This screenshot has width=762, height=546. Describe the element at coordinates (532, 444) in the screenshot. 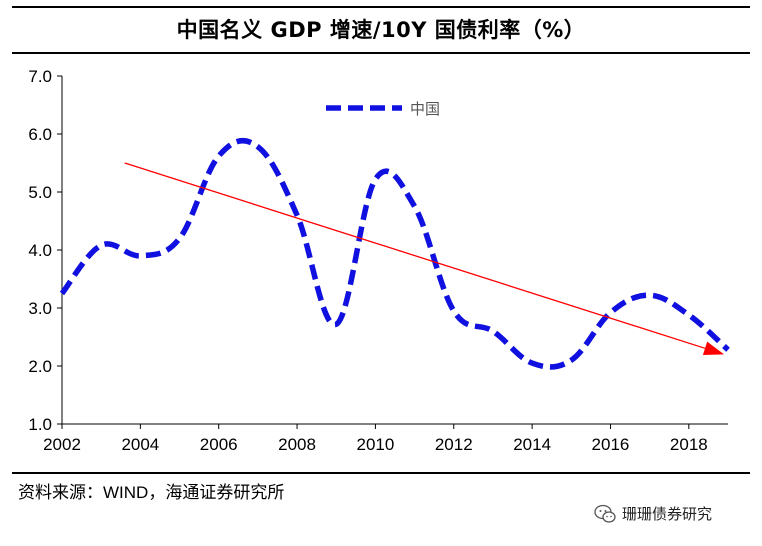

I see `x-tick-label: 2014` at that location.